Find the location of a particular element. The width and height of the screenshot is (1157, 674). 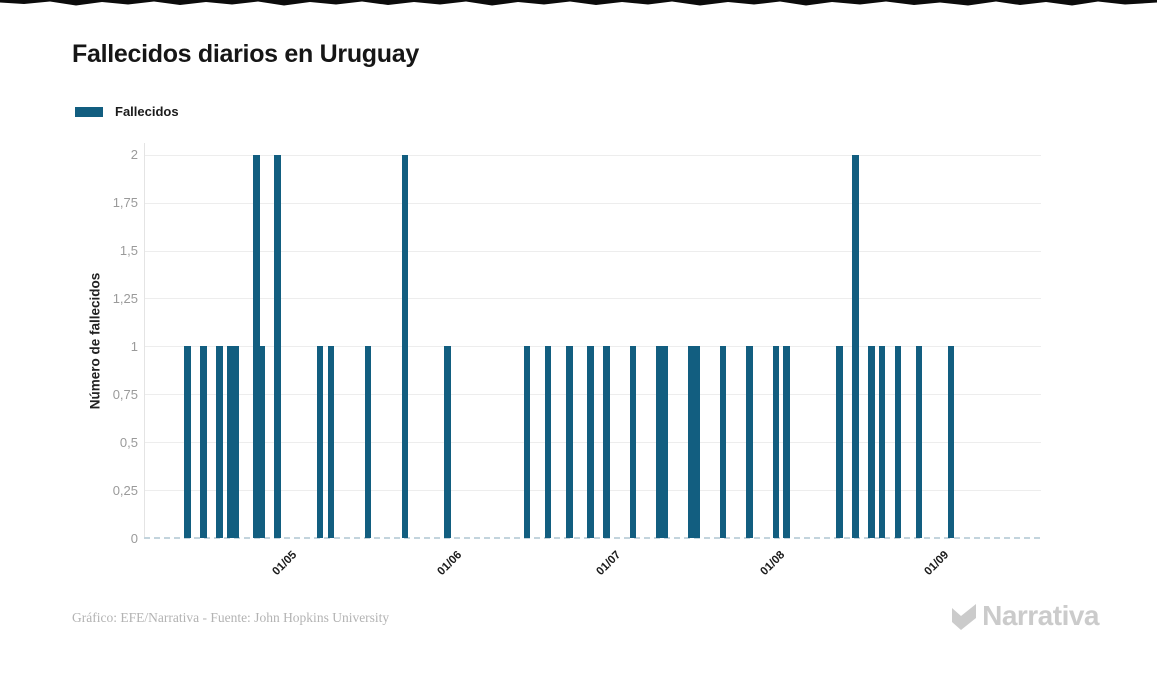

y-axis-line is located at coordinates (144, 340).